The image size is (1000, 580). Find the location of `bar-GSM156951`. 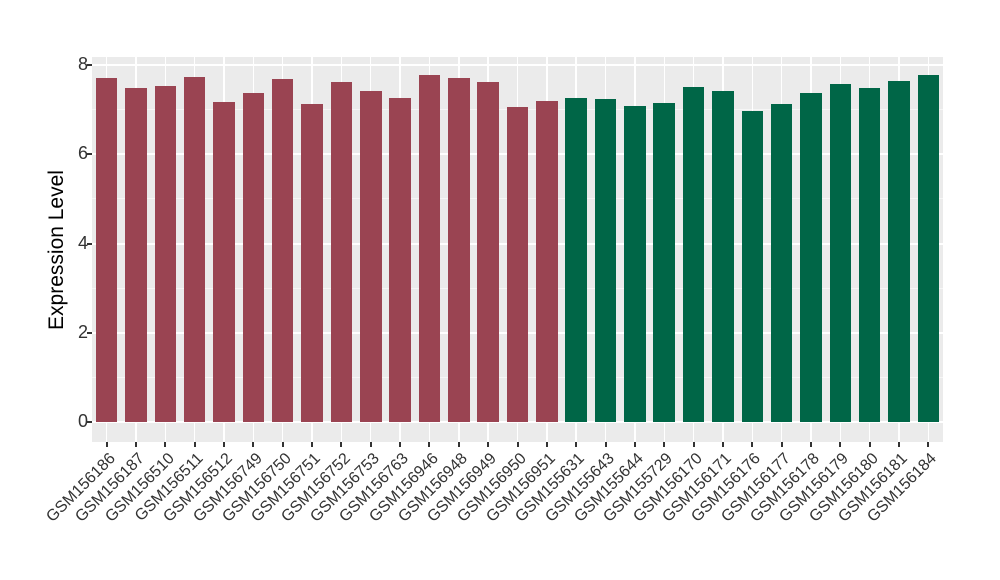

bar-GSM156951 is located at coordinates (547, 261).